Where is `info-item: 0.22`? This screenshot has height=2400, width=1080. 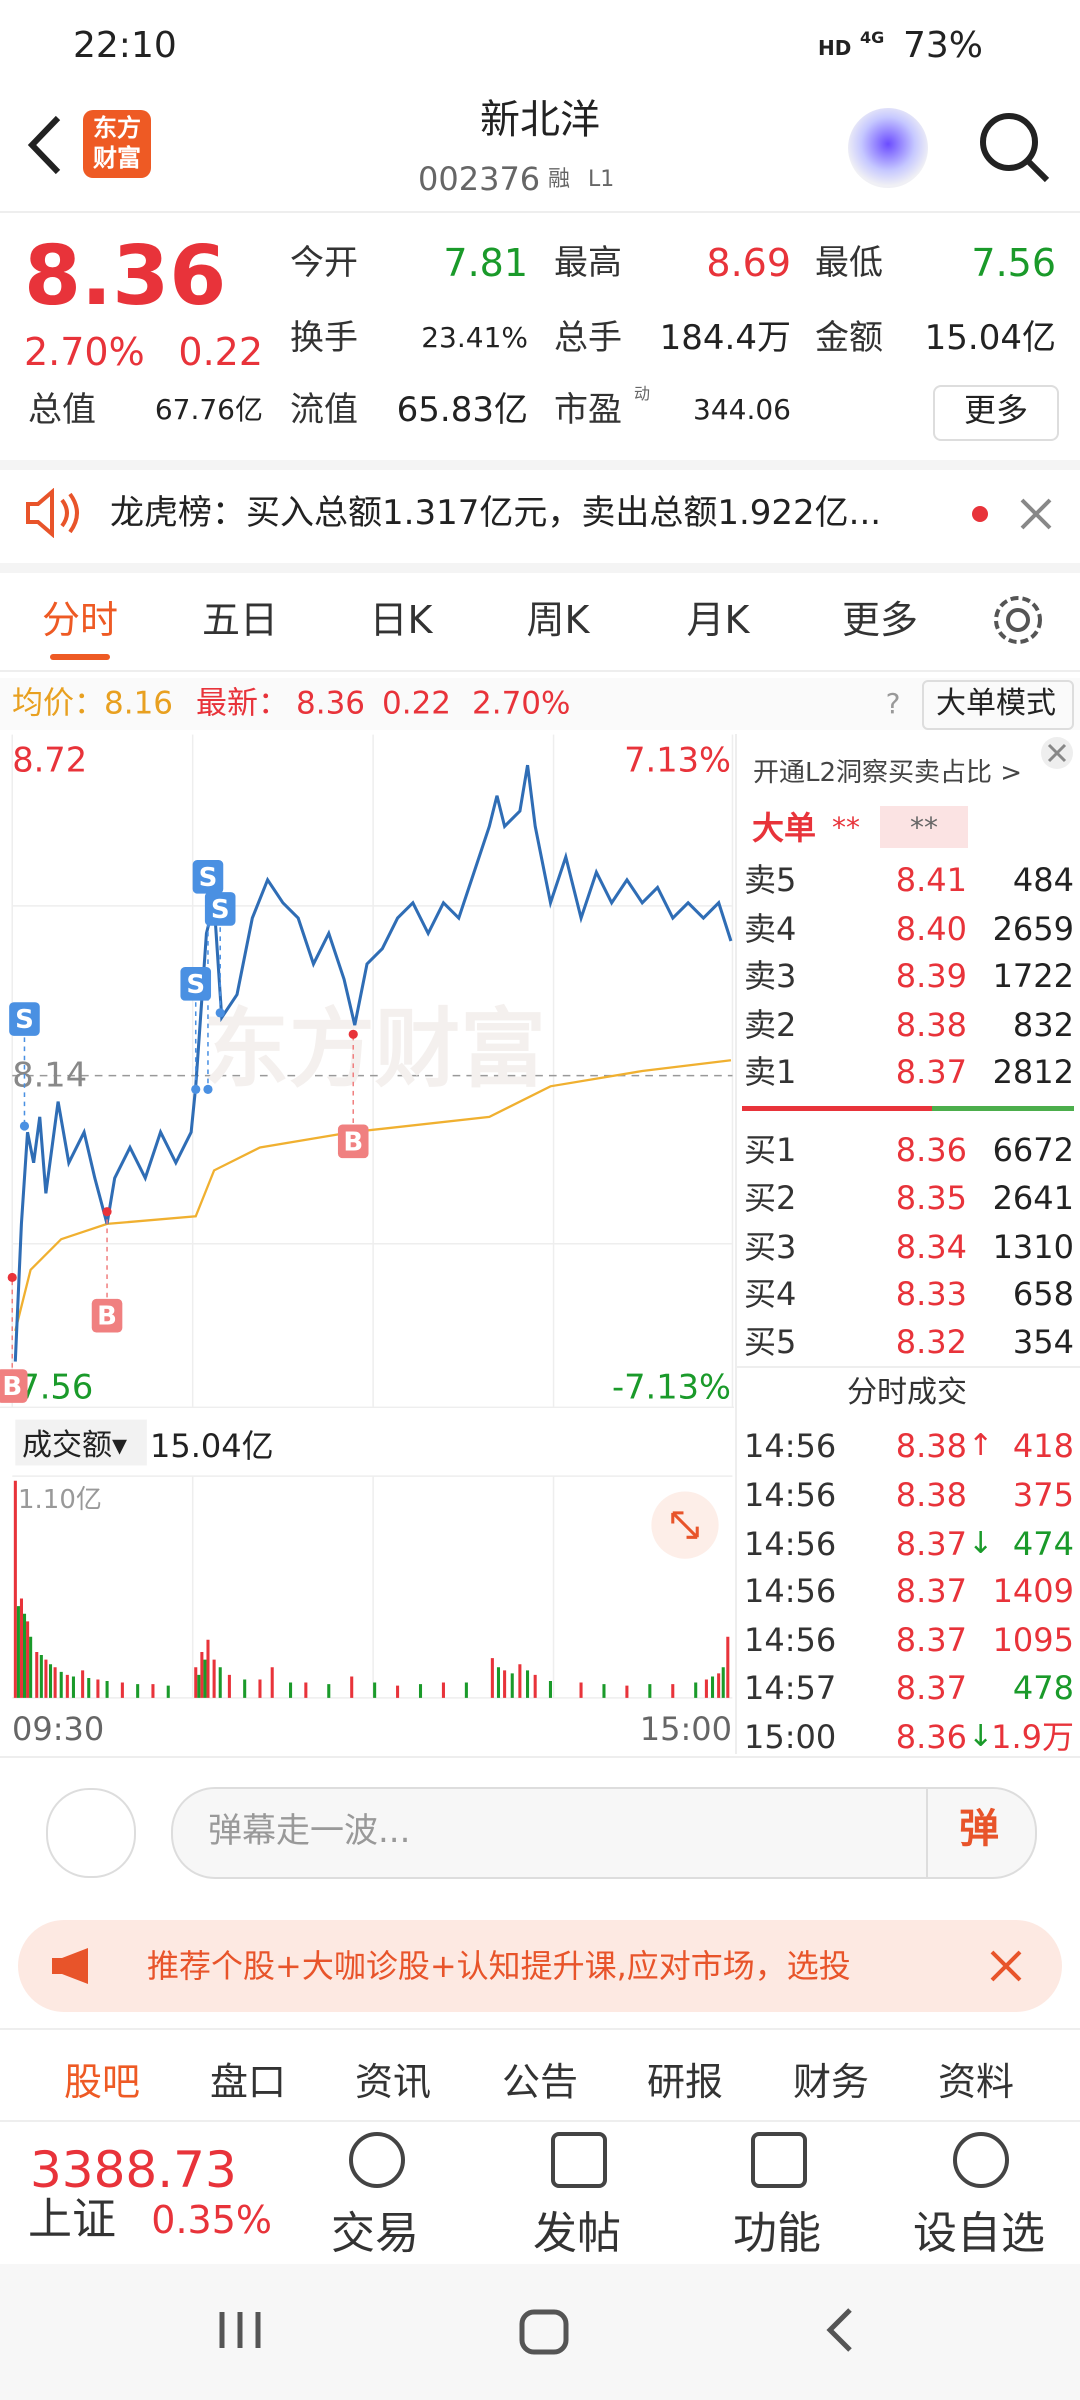 info-item: 0.22 is located at coordinates (417, 703).